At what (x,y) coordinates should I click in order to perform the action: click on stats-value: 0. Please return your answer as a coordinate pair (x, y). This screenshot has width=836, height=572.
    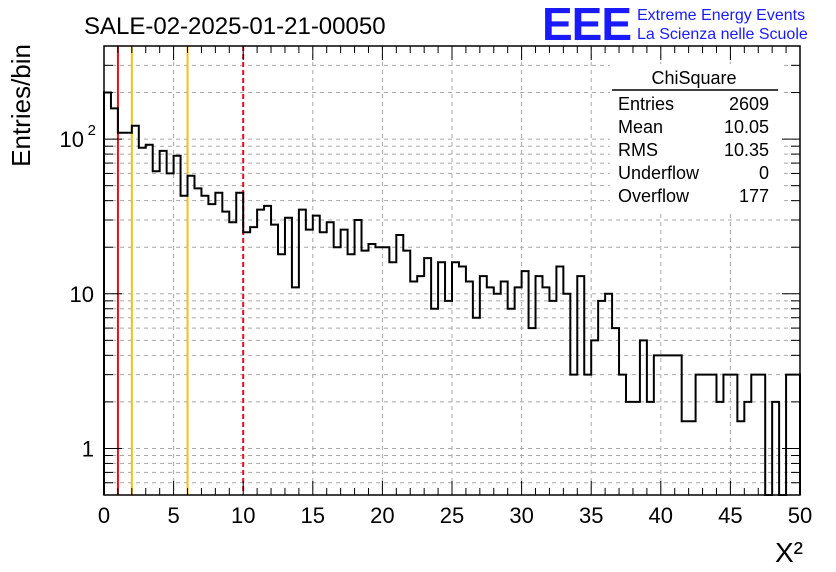
    Looking at the image, I should click on (764, 173).